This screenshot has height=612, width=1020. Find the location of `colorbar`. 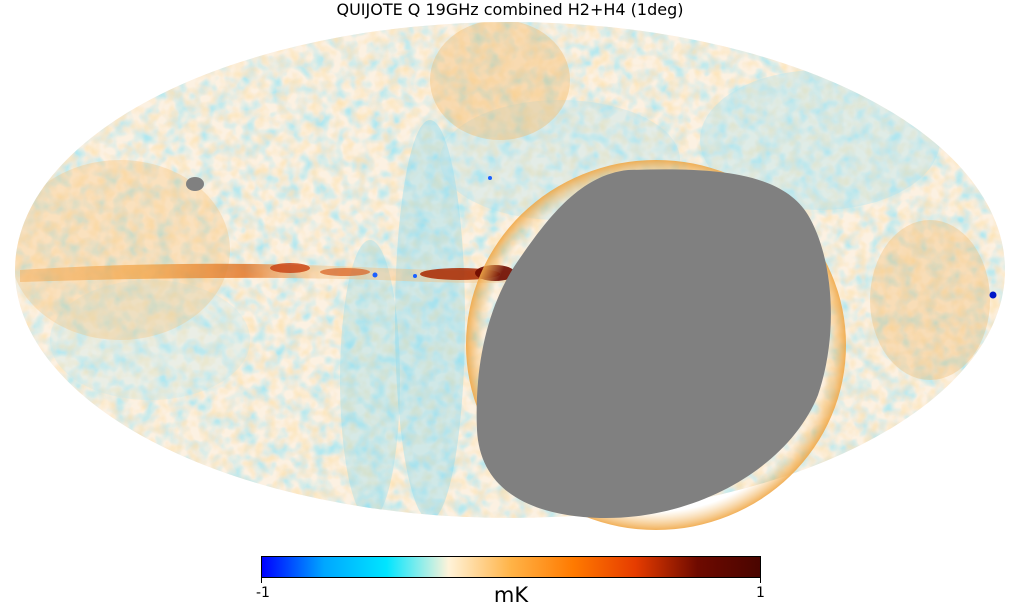

colorbar is located at coordinates (511, 567).